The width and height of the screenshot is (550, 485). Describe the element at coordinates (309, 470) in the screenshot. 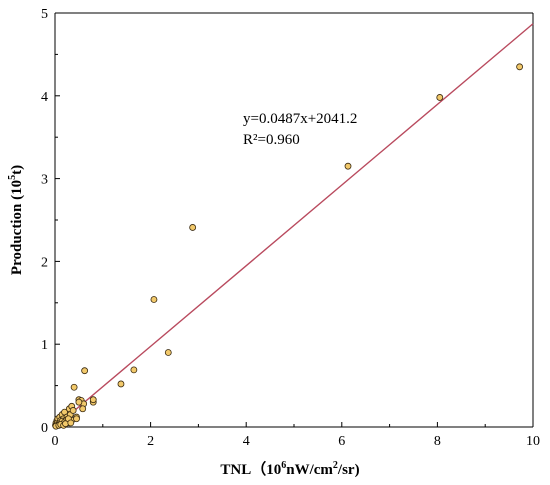

I see `x-title-unit: nW/cm` at that location.